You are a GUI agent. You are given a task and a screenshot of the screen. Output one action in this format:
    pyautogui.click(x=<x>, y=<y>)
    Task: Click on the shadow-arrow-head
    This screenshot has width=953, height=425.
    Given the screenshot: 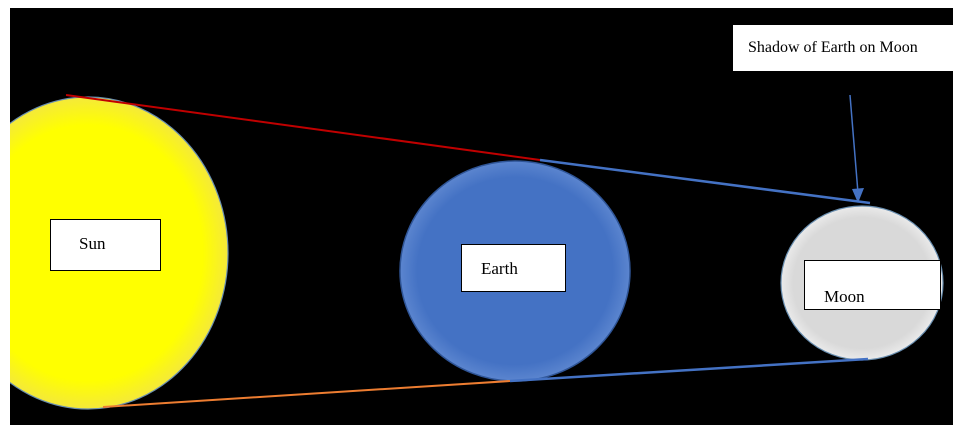 What is the action you would take?
    pyautogui.click(x=858, y=195)
    